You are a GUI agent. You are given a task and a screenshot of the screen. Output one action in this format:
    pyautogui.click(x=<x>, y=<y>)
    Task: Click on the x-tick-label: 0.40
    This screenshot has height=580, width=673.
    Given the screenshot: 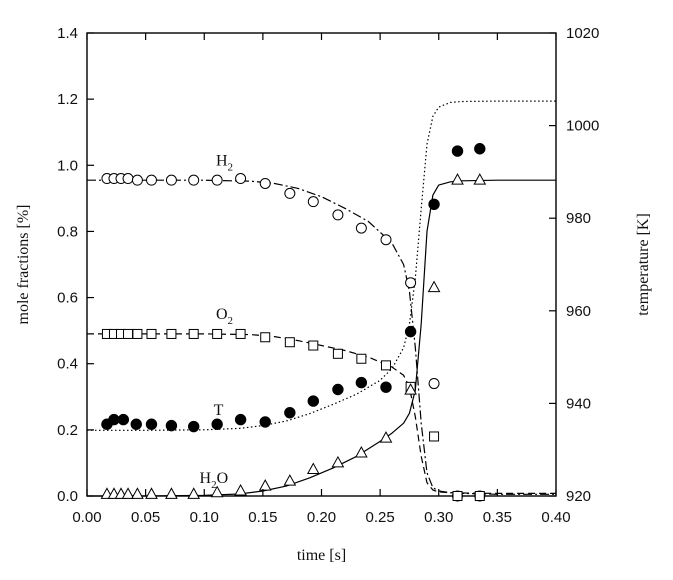 What is the action you would take?
    pyautogui.click(x=555, y=517)
    